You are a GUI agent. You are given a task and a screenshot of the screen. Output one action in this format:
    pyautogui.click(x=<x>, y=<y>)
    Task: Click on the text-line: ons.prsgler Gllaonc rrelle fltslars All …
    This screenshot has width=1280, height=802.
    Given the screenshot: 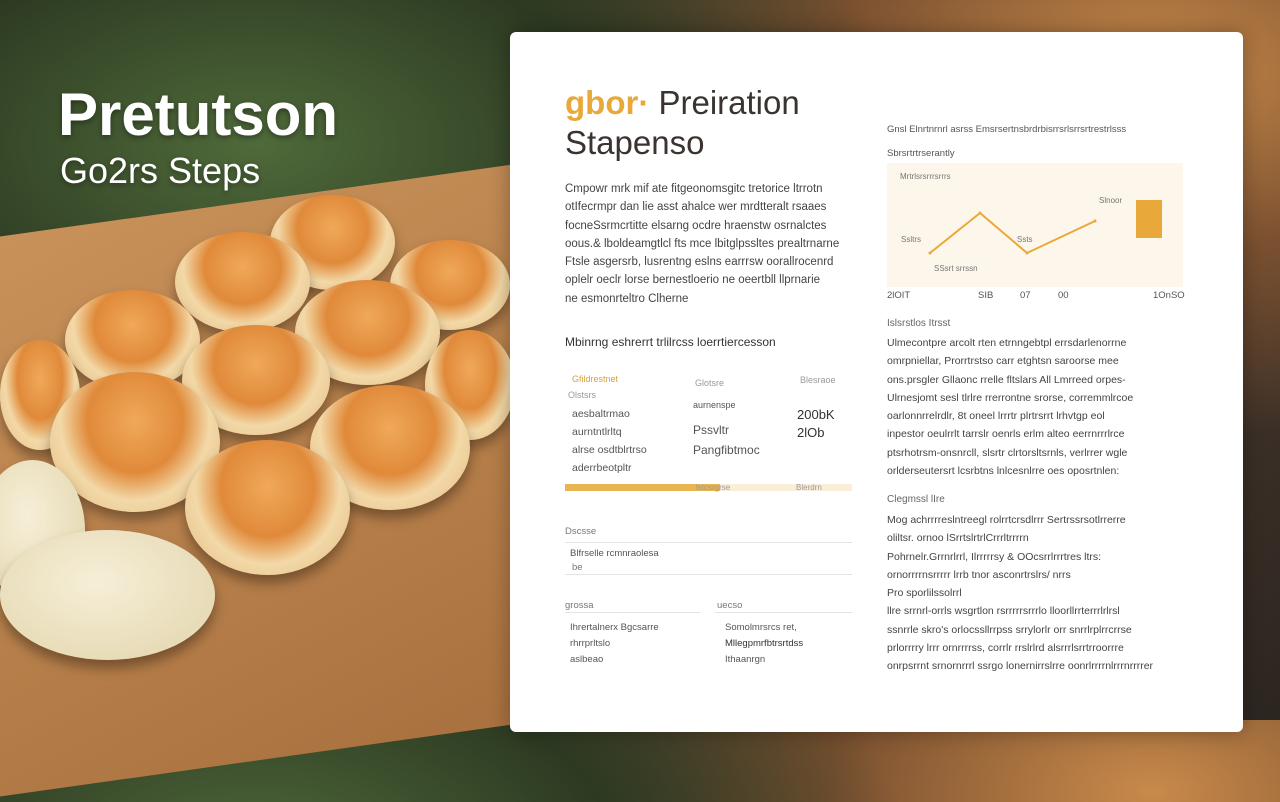 What is the action you would take?
    pyautogui.click(x=1006, y=379)
    